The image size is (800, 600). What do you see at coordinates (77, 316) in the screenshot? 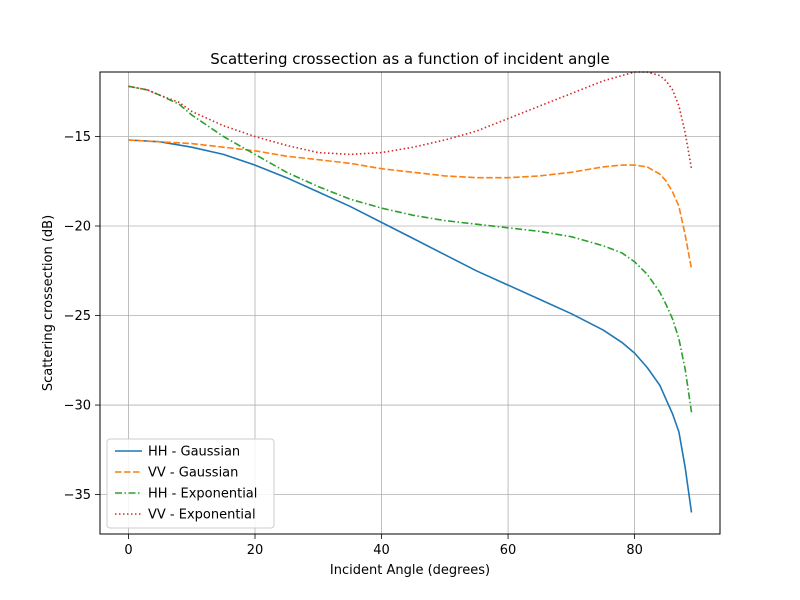
I see `y-tick-label: −25` at bounding box center [77, 316].